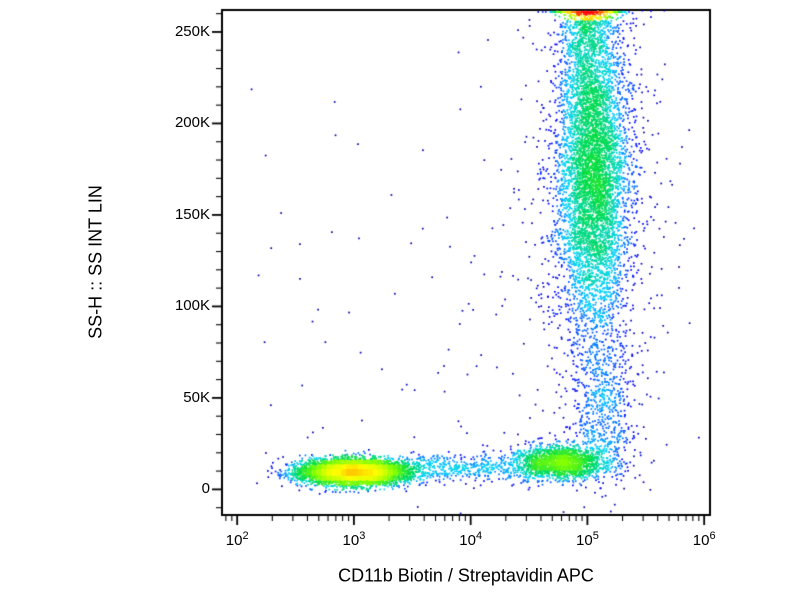 This screenshot has width=800, height=600. What do you see at coordinates (704, 539) in the screenshot?
I see `x-tick-label-10e6: 10⁶` at bounding box center [704, 539].